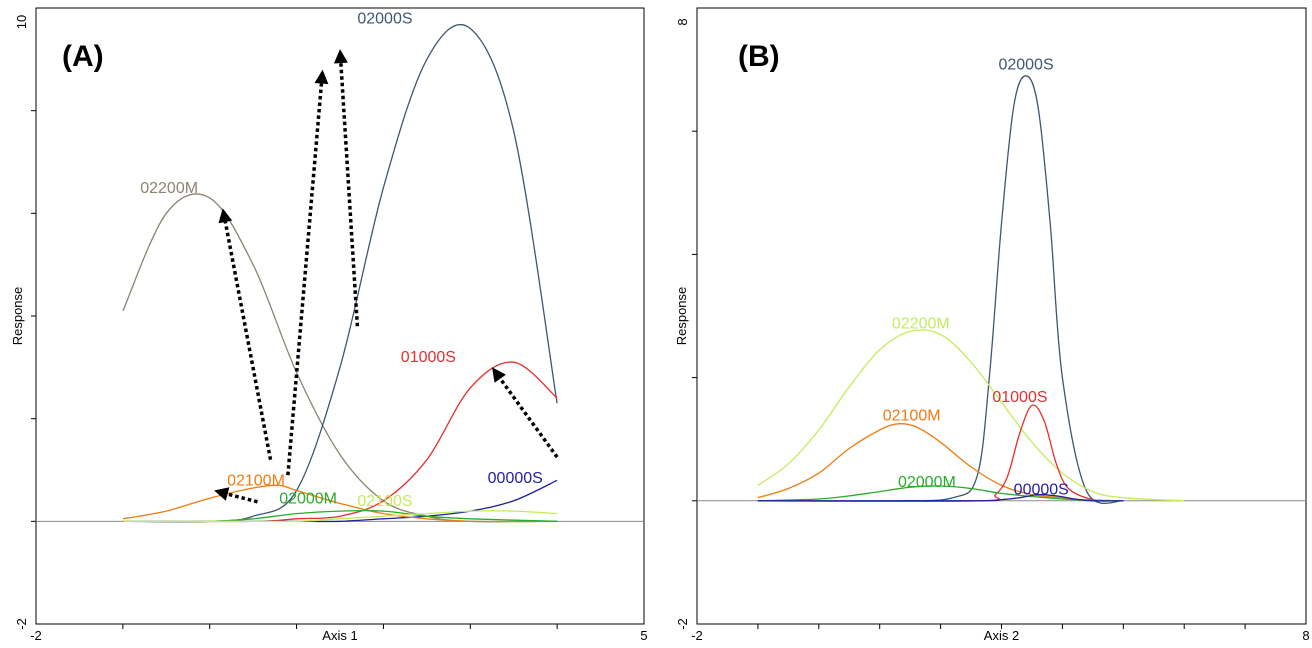  I want to click on series-line-02200m, so click(971, 415).